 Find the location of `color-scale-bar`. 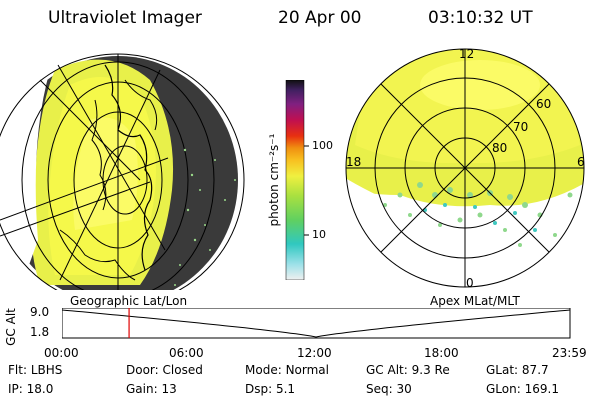

color-scale-bar is located at coordinates (297, 180).